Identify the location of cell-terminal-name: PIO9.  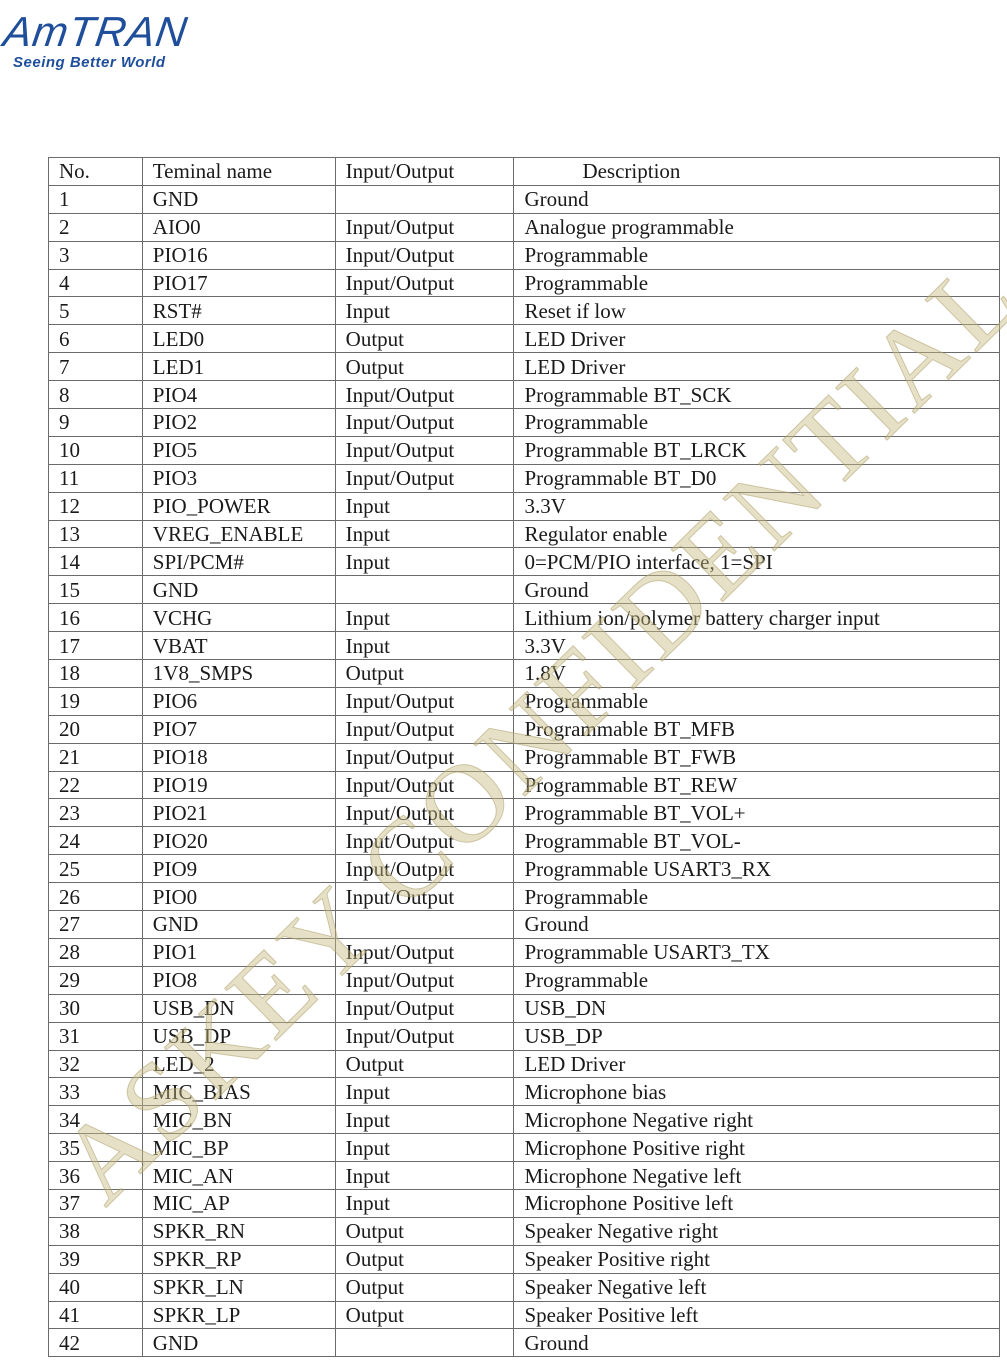
(238, 869).